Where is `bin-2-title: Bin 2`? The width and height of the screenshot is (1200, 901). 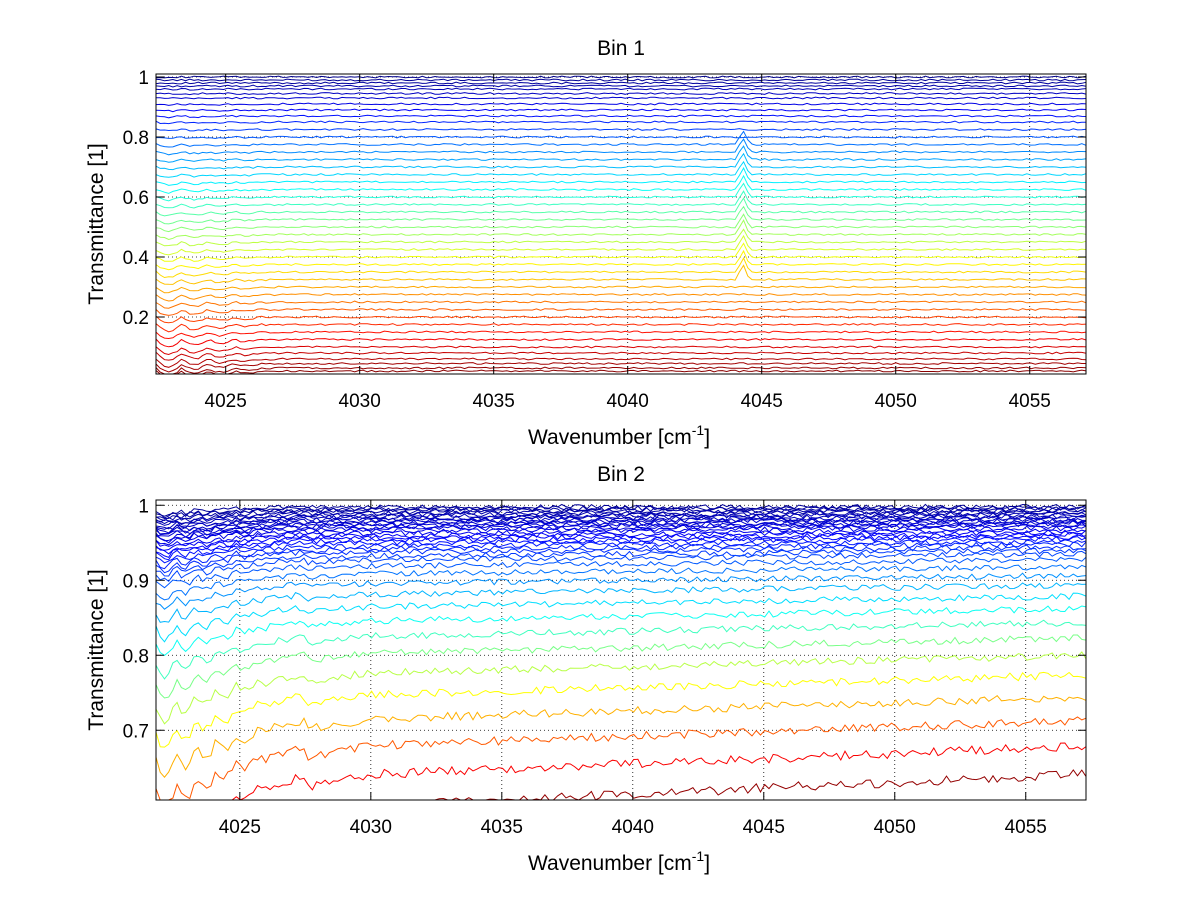 bin-2-title: Bin 2 is located at coordinates (621, 474).